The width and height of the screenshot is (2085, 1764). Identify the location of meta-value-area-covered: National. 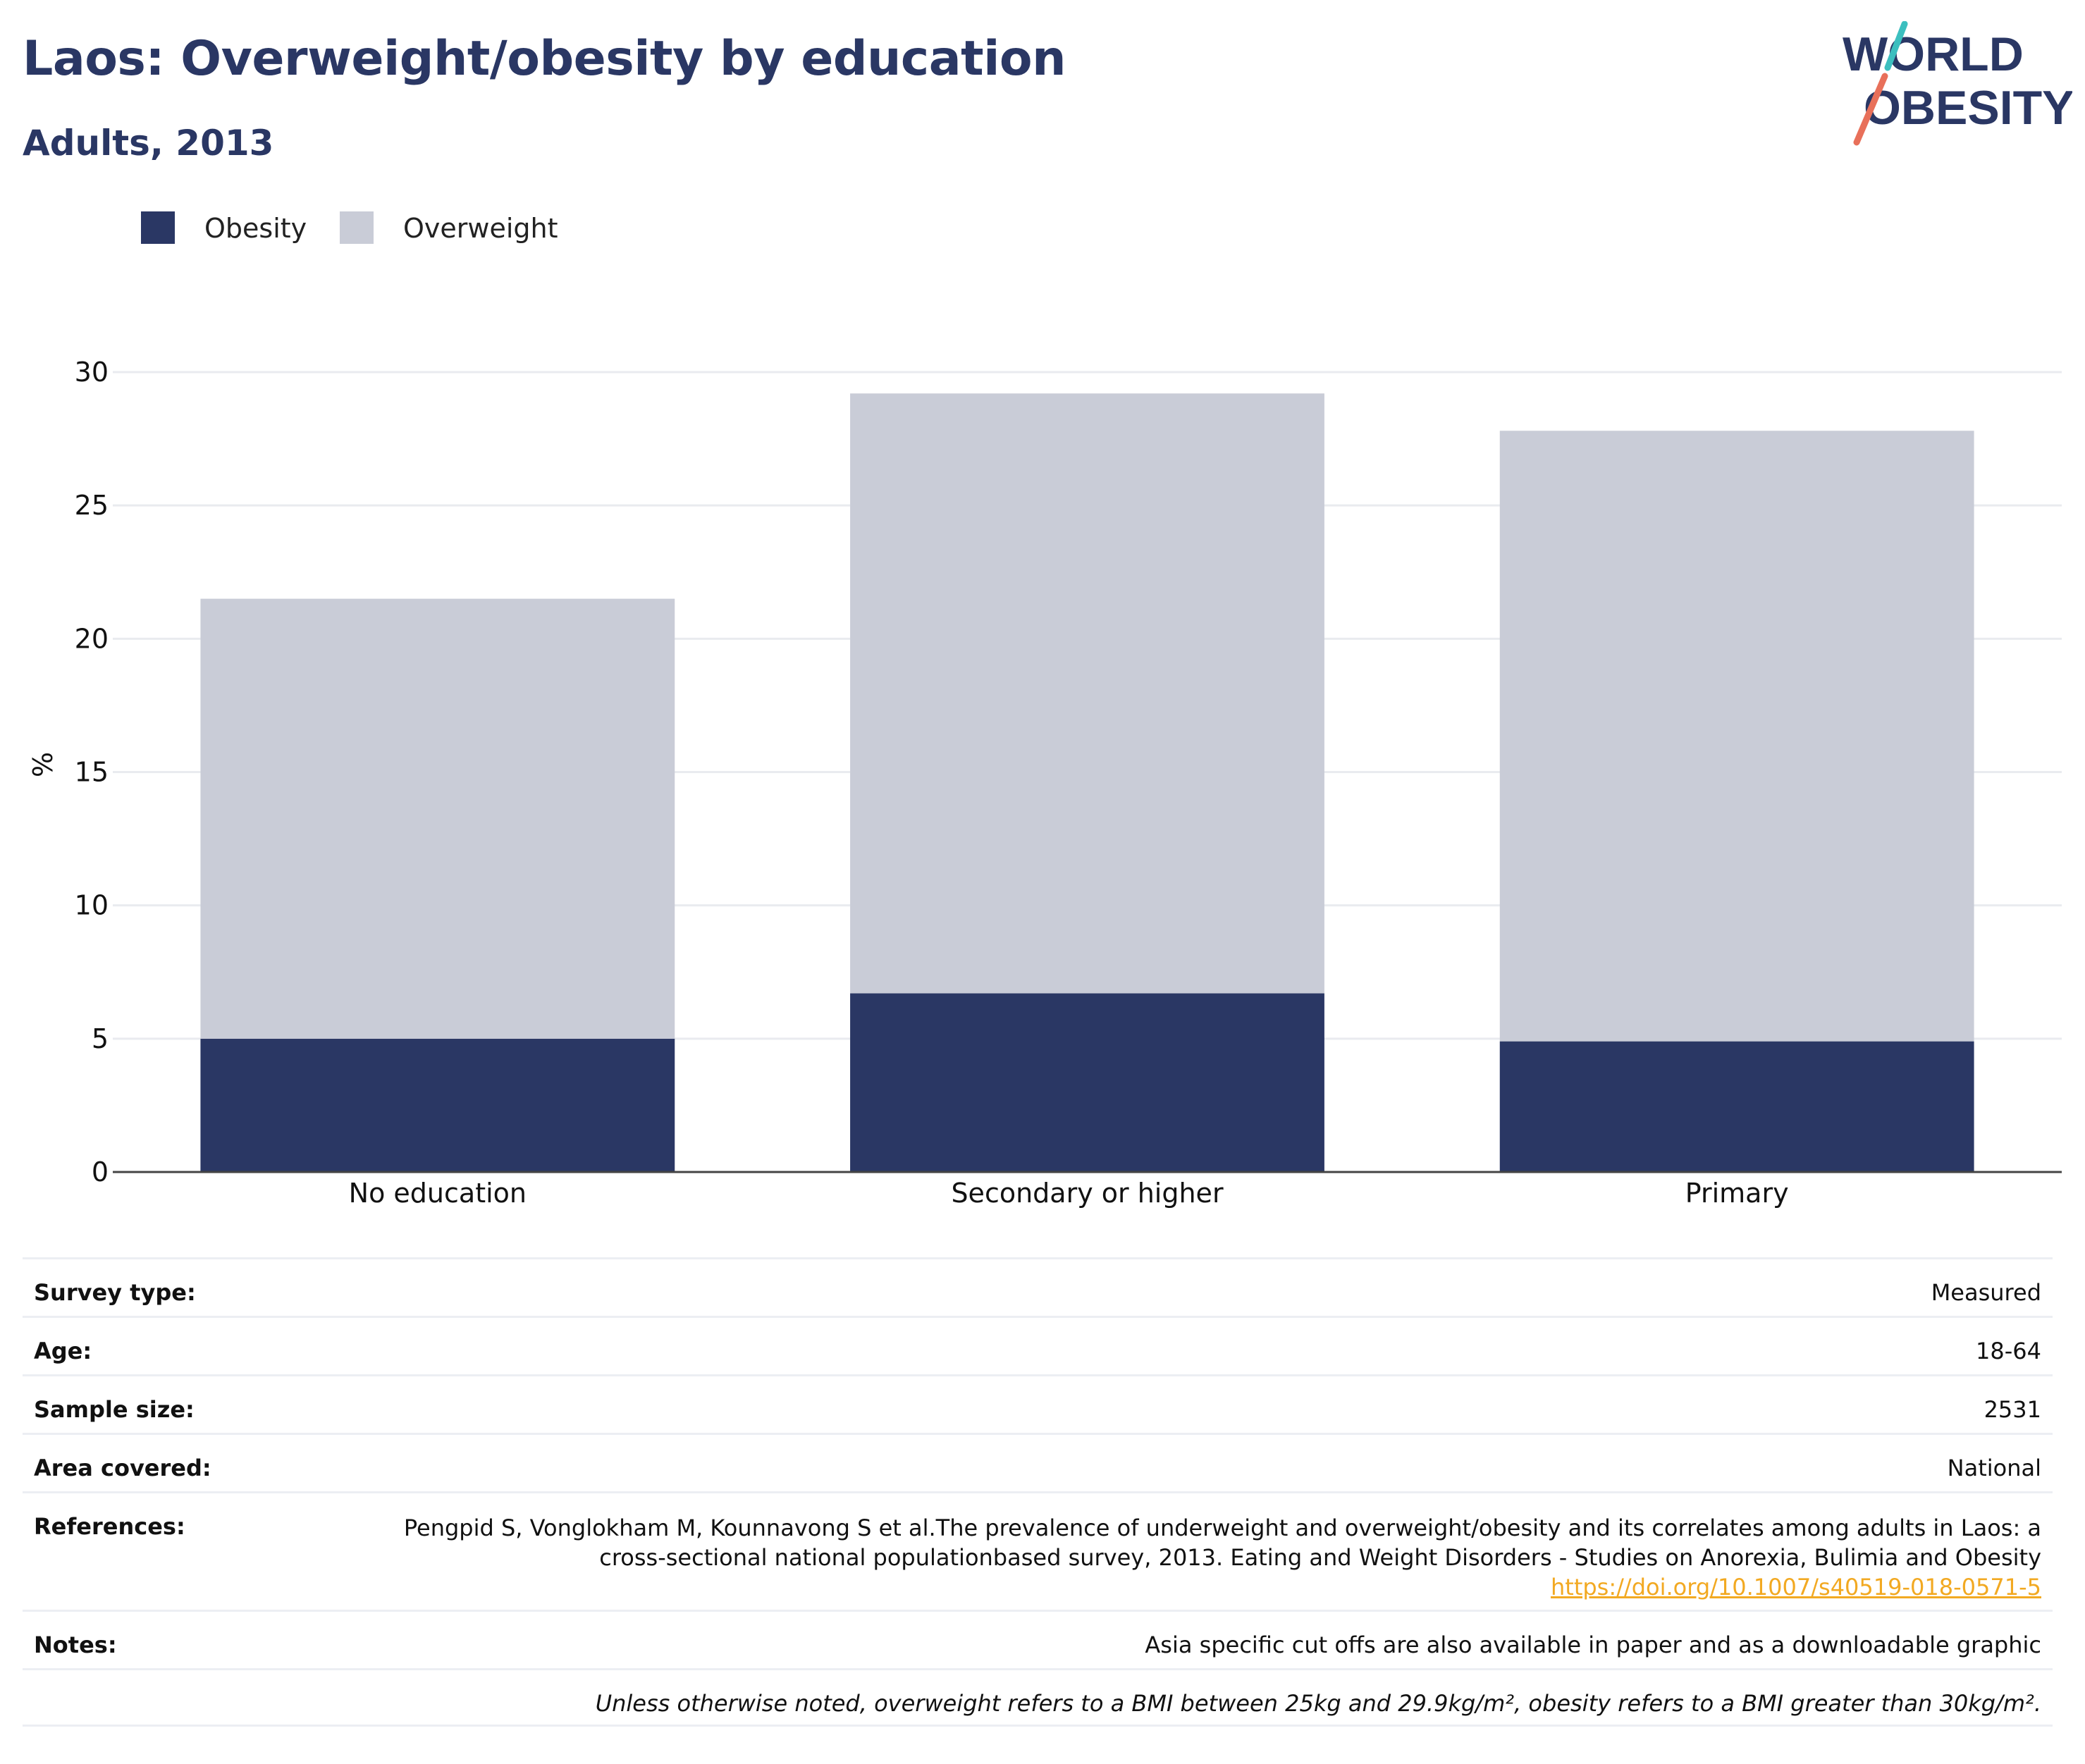
(1994, 1468).